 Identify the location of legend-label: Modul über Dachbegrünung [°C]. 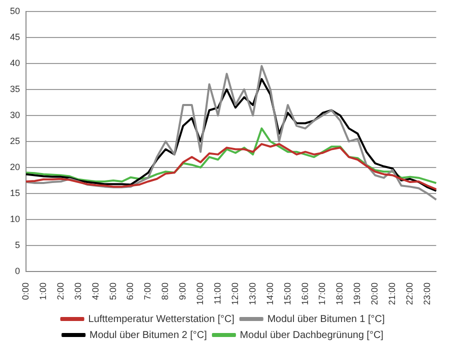
(312, 335).